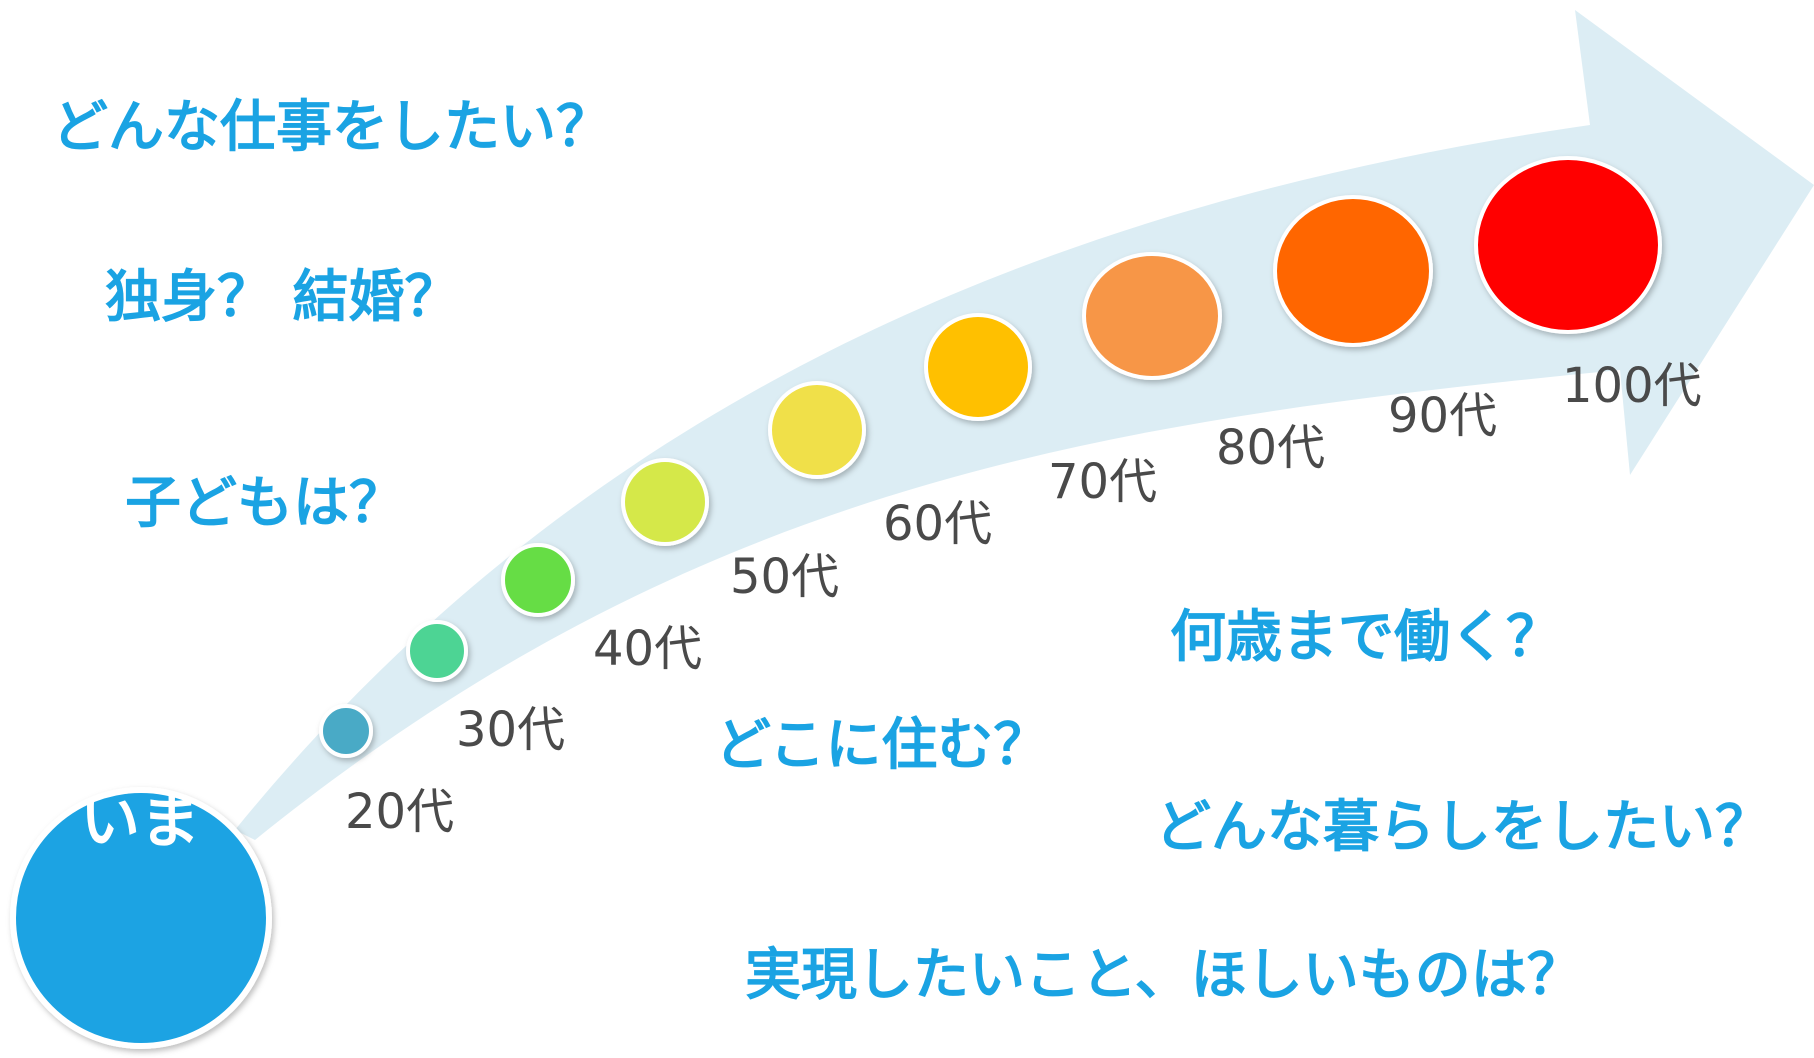 This screenshot has width=1814, height=1058. I want to click on now-circle, so click(141, 918).